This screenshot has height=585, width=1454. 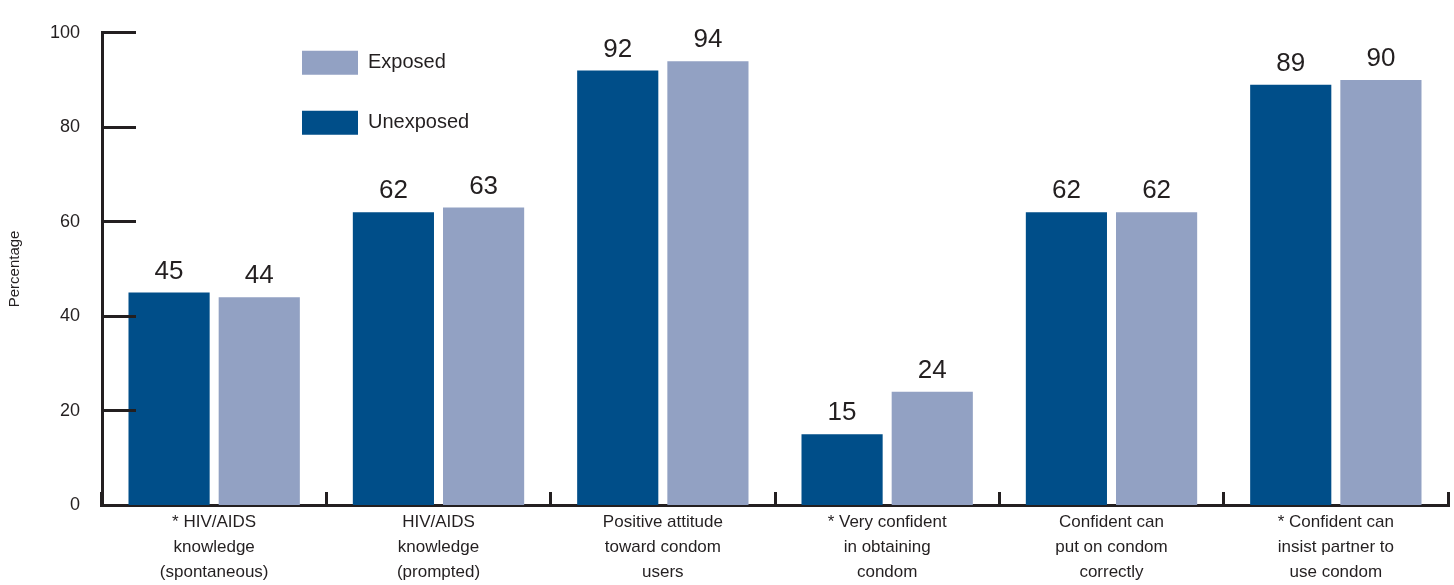 What do you see at coordinates (887, 547) in the screenshot?
I see `x-tick-label: * Very confident in obtaining condom` at bounding box center [887, 547].